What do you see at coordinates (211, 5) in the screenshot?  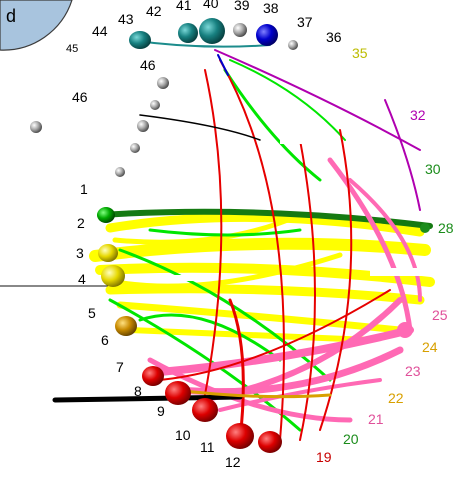 I see `node-label: 40` at bounding box center [211, 5].